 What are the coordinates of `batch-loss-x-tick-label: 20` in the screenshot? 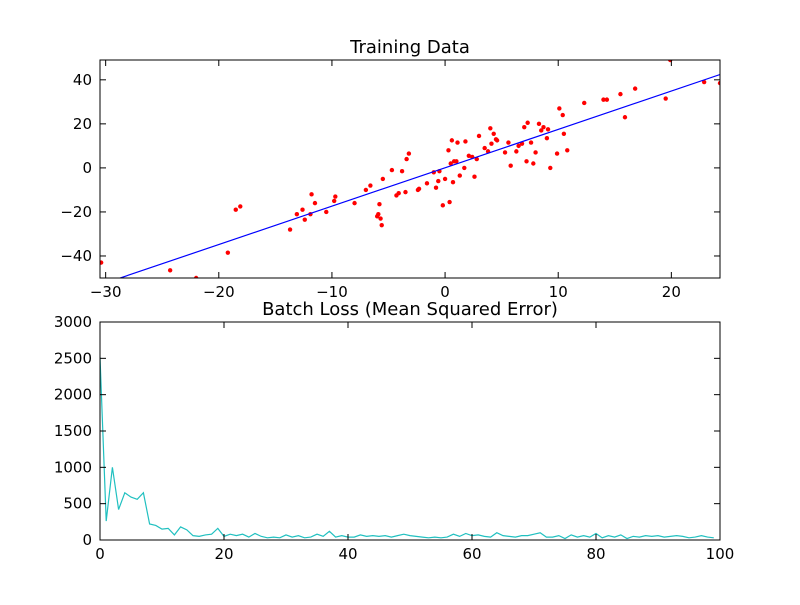 It's located at (223, 554).